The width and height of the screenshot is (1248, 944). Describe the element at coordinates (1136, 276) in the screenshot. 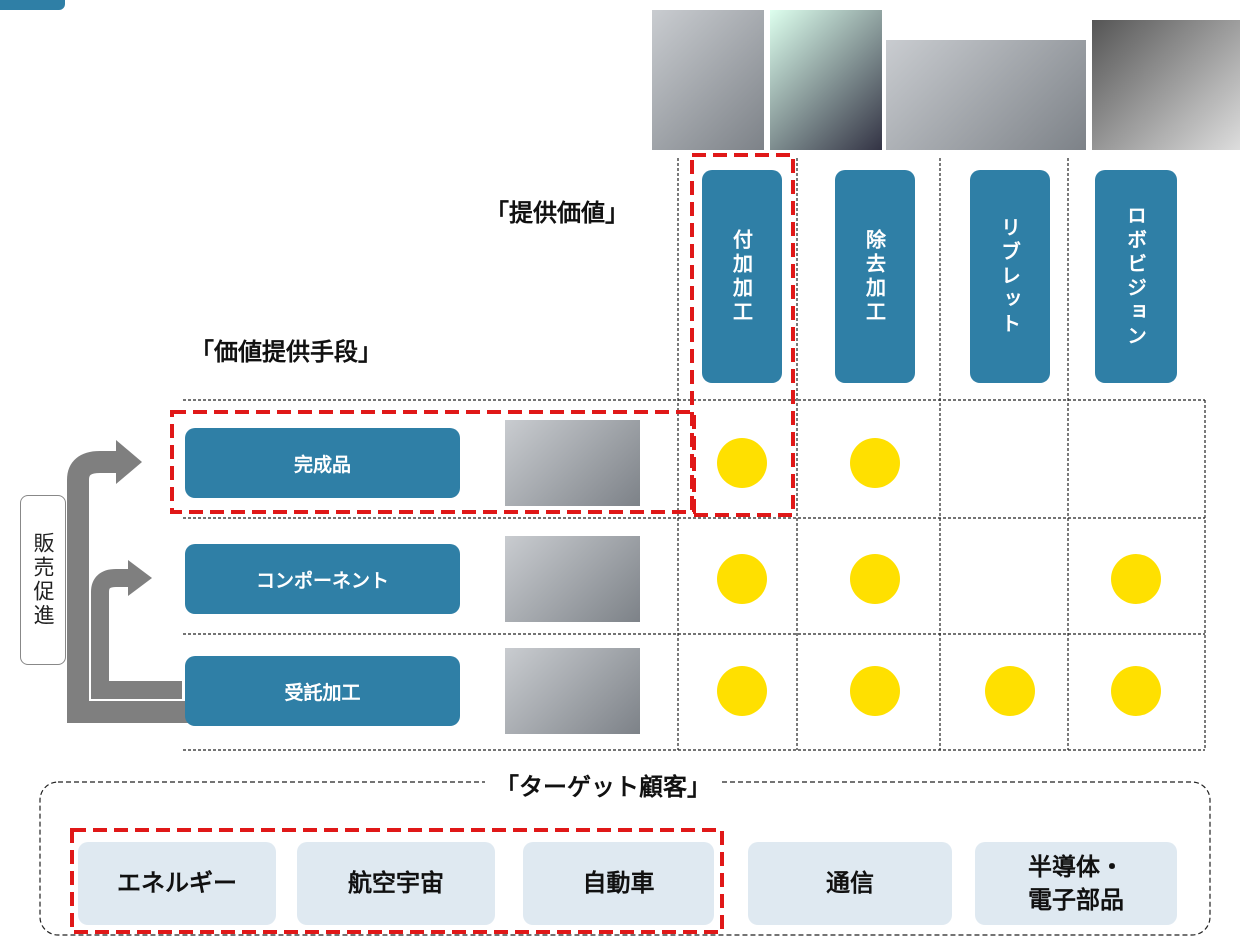

I see `value-header-box: ロボビジョン` at that location.